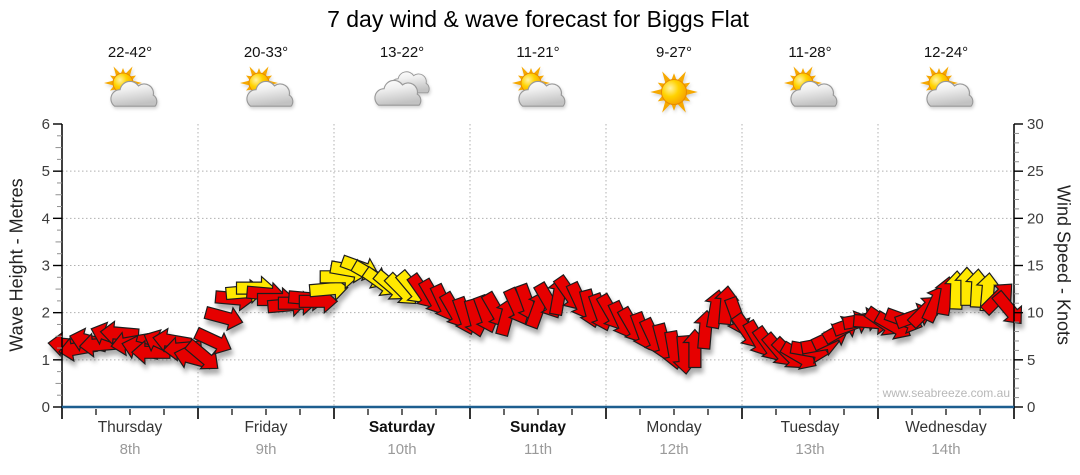 The width and height of the screenshot is (1080, 475). Describe the element at coordinates (1035, 266) in the screenshot. I see `wind-axis-tick-label: 15` at that location.